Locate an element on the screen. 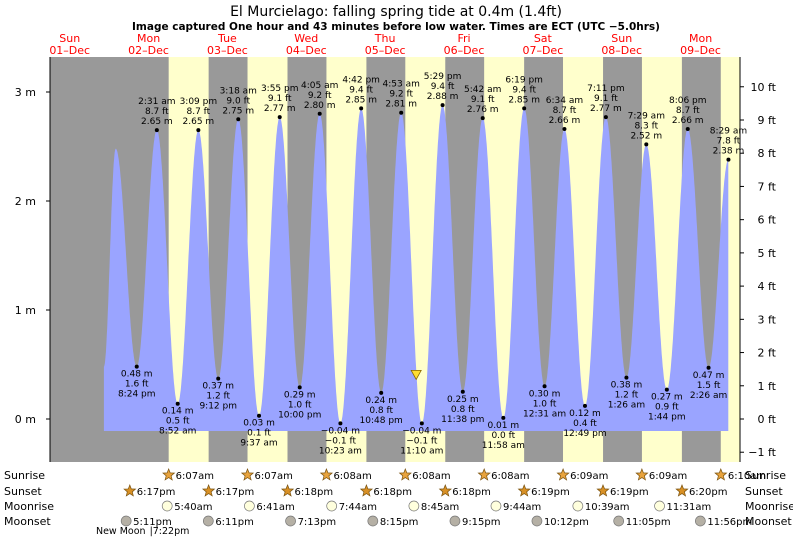 This screenshot has width=793, height=538. tide-label: 0.37 m is located at coordinates (218, 387).